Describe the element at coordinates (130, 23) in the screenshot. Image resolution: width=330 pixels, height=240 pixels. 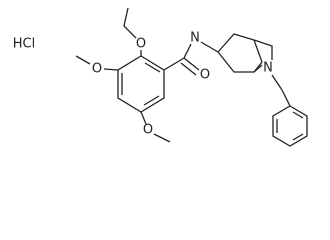
I see `ethyl` at that location.